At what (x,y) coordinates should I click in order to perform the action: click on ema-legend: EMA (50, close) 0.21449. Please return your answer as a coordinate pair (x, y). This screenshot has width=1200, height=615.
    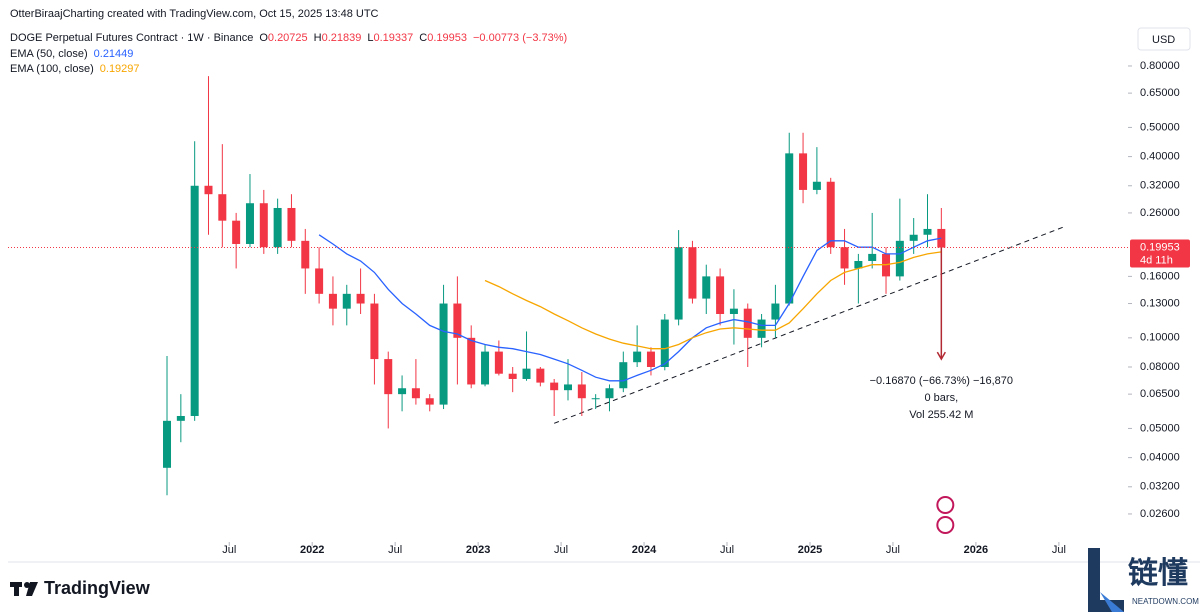
    Looking at the image, I should click on (71, 54).